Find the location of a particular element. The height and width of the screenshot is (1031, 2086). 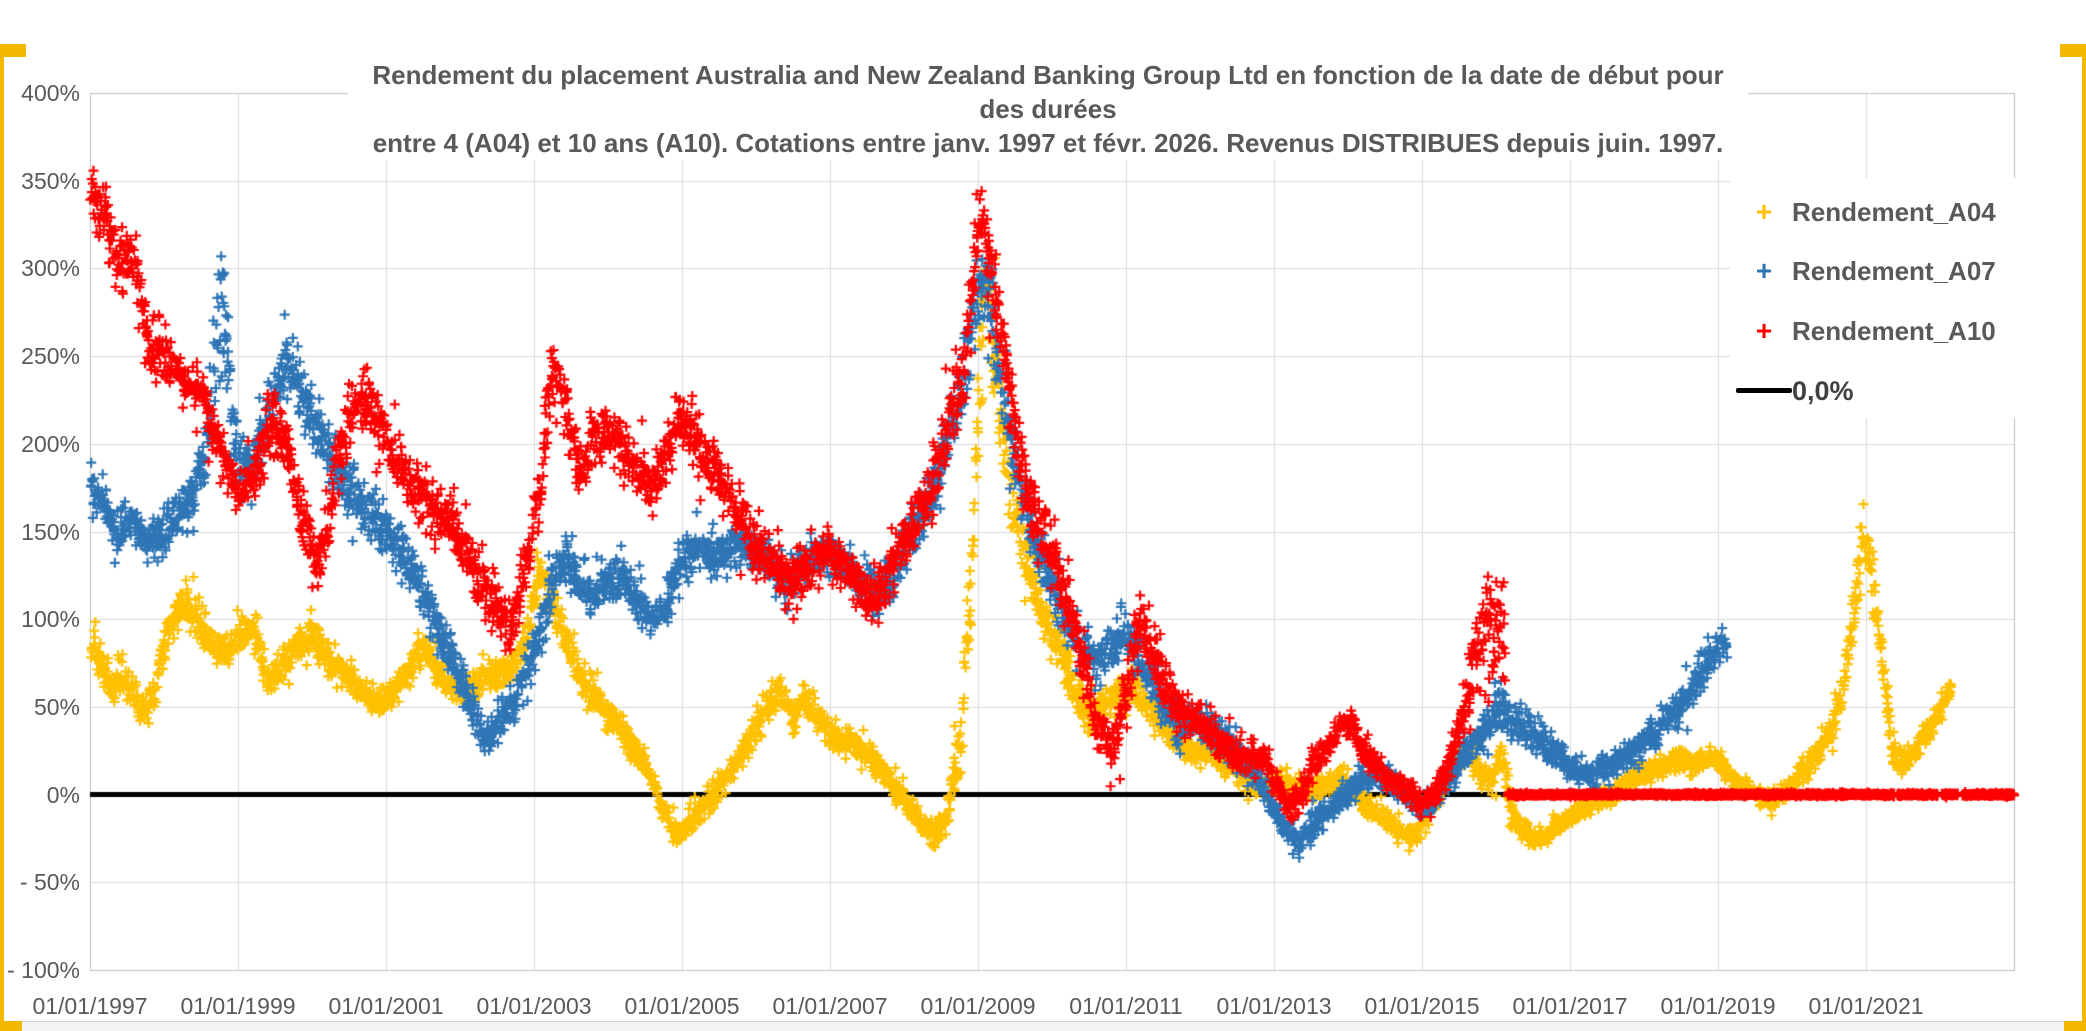

legend-label-a10: Rendement_A10 is located at coordinates (1894, 330).